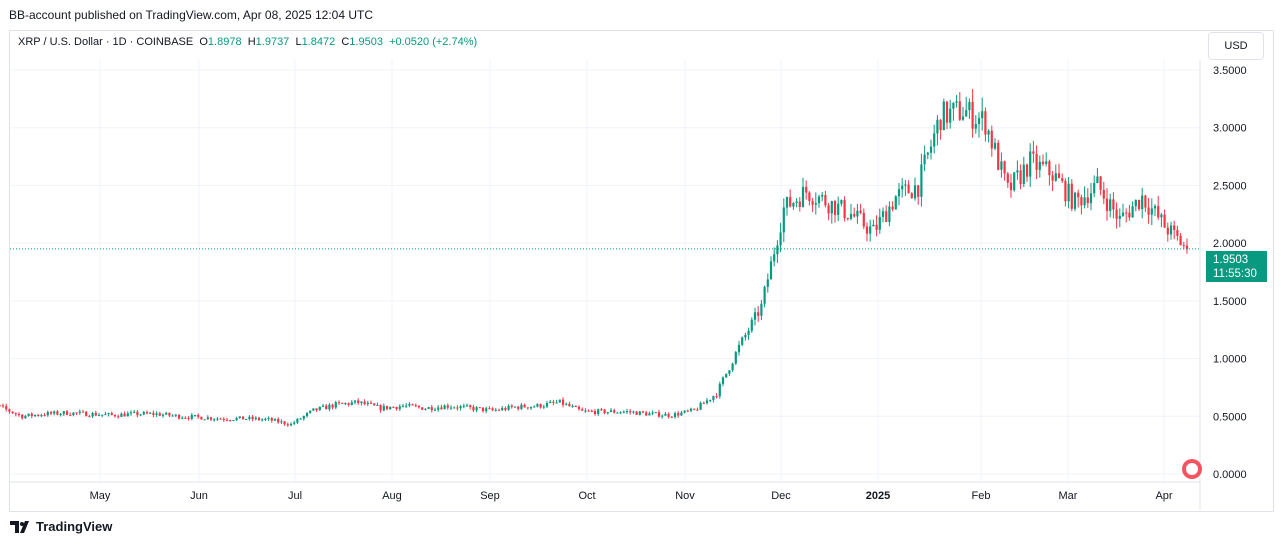 The width and height of the screenshot is (1281, 545). I want to click on low-value: 1.8472, so click(318, 42).